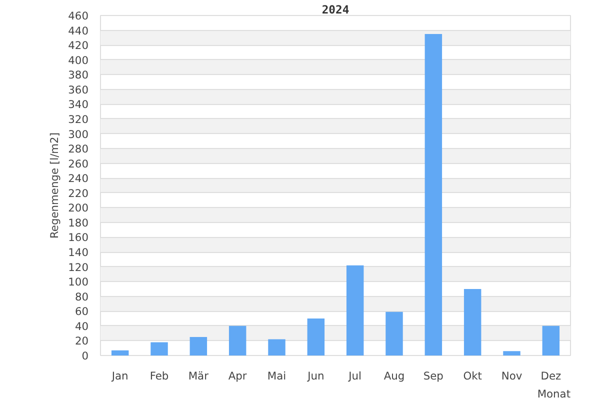 The image size is (600, 400). What do you see at coordinates (78, 89) in the screenshot?
I see `y-tick-label: 360` at bounding box center [78, 89].